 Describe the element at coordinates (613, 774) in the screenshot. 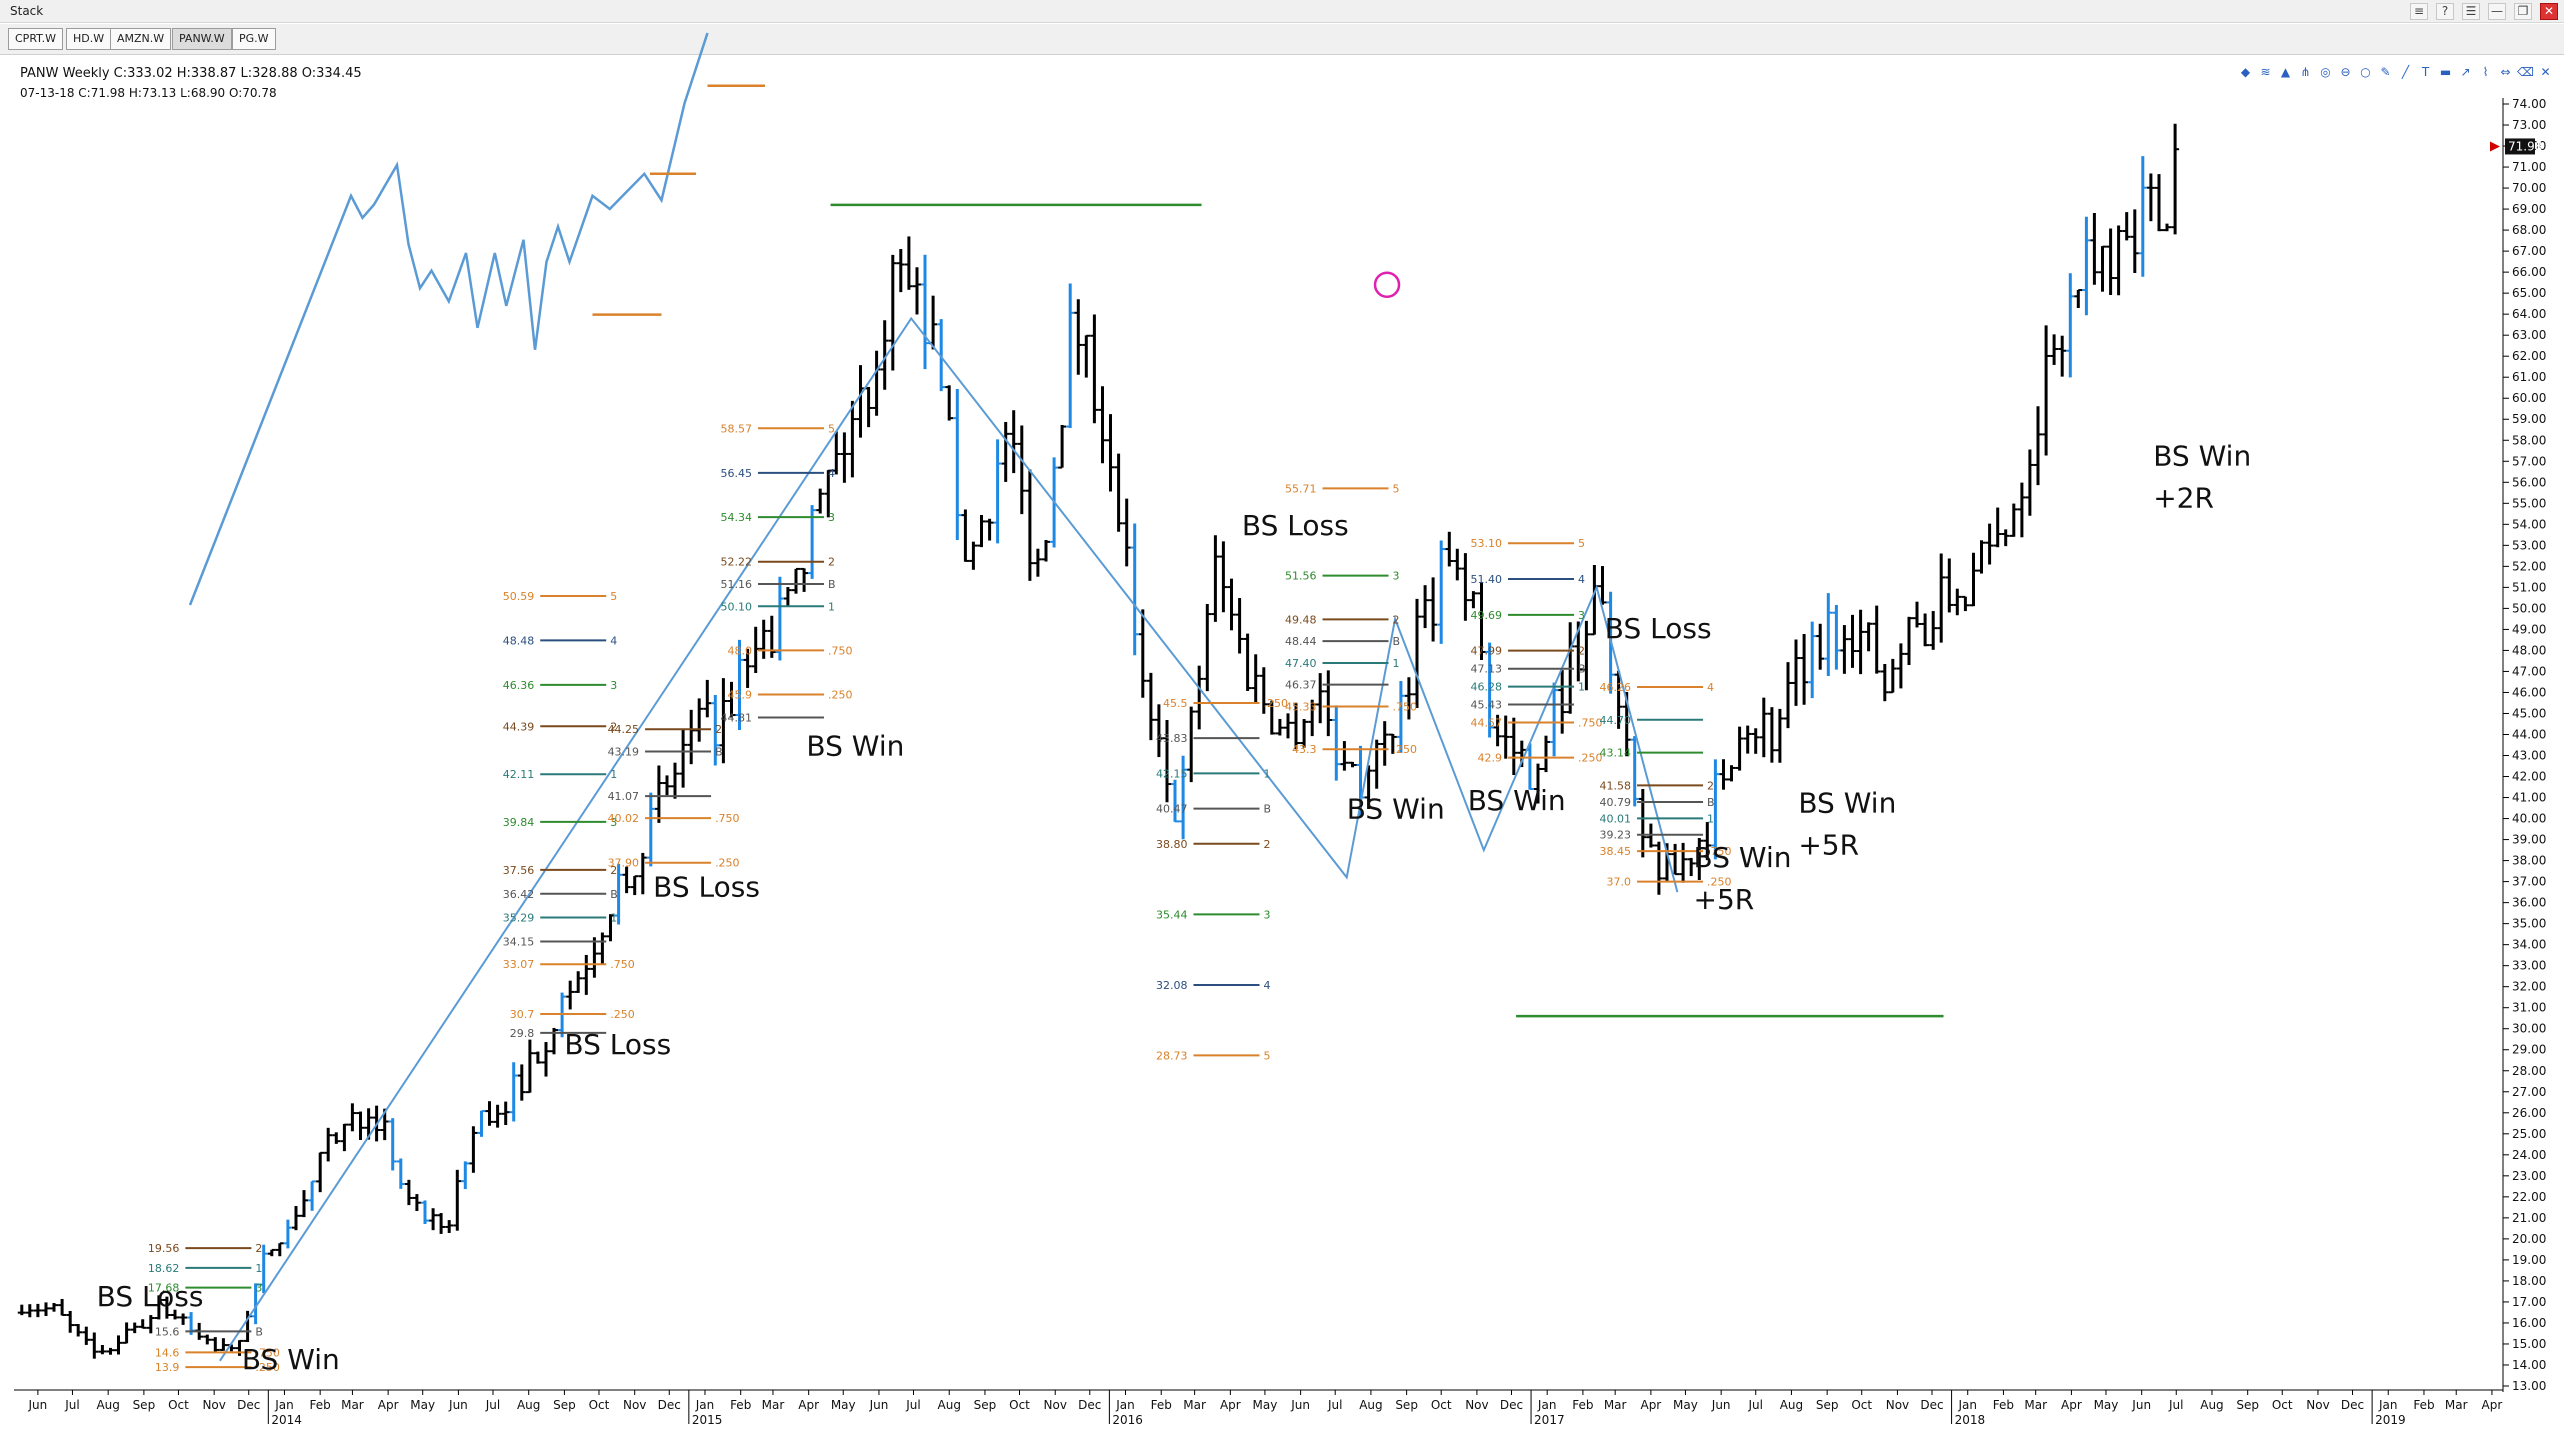

I see `fib-level-tag: 1` at that location.